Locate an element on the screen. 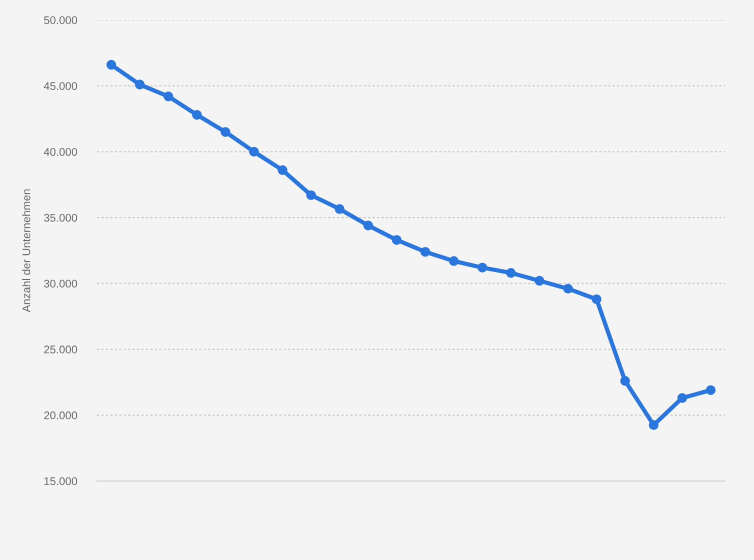 The height and width of the screenshot is (560, 754). y-tick-label: 35.000 is located at coordinates (61, 218).